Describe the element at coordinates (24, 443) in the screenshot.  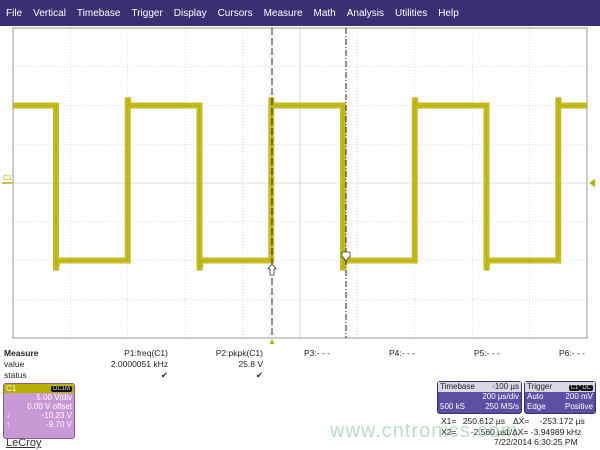
I see `lecroy-logo: LeCroy` at that location.